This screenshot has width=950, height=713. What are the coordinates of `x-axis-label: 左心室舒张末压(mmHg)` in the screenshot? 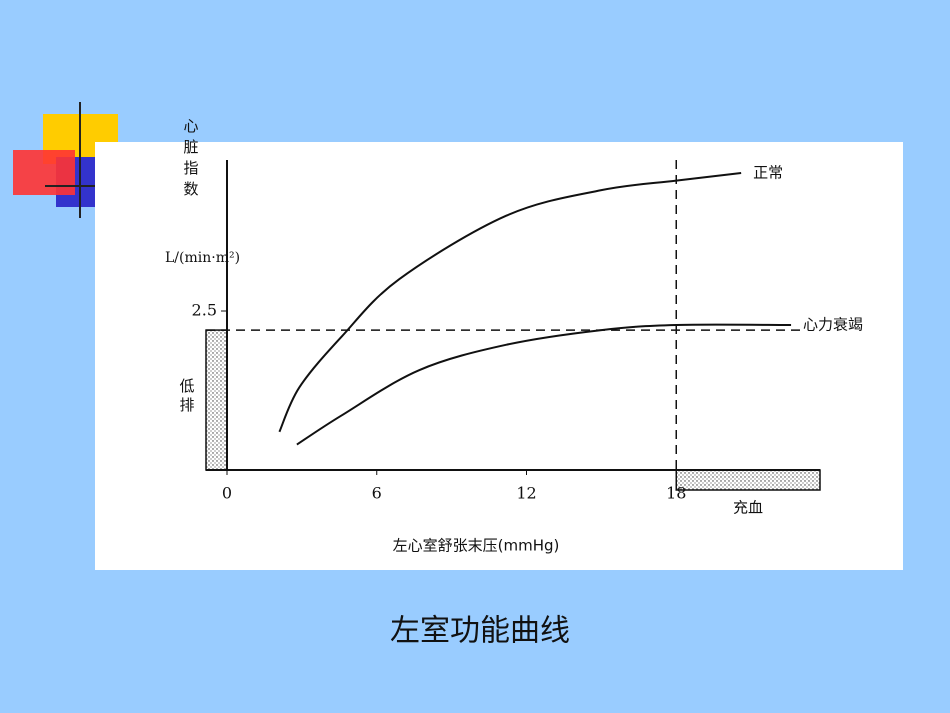 It's located at (476, 546).